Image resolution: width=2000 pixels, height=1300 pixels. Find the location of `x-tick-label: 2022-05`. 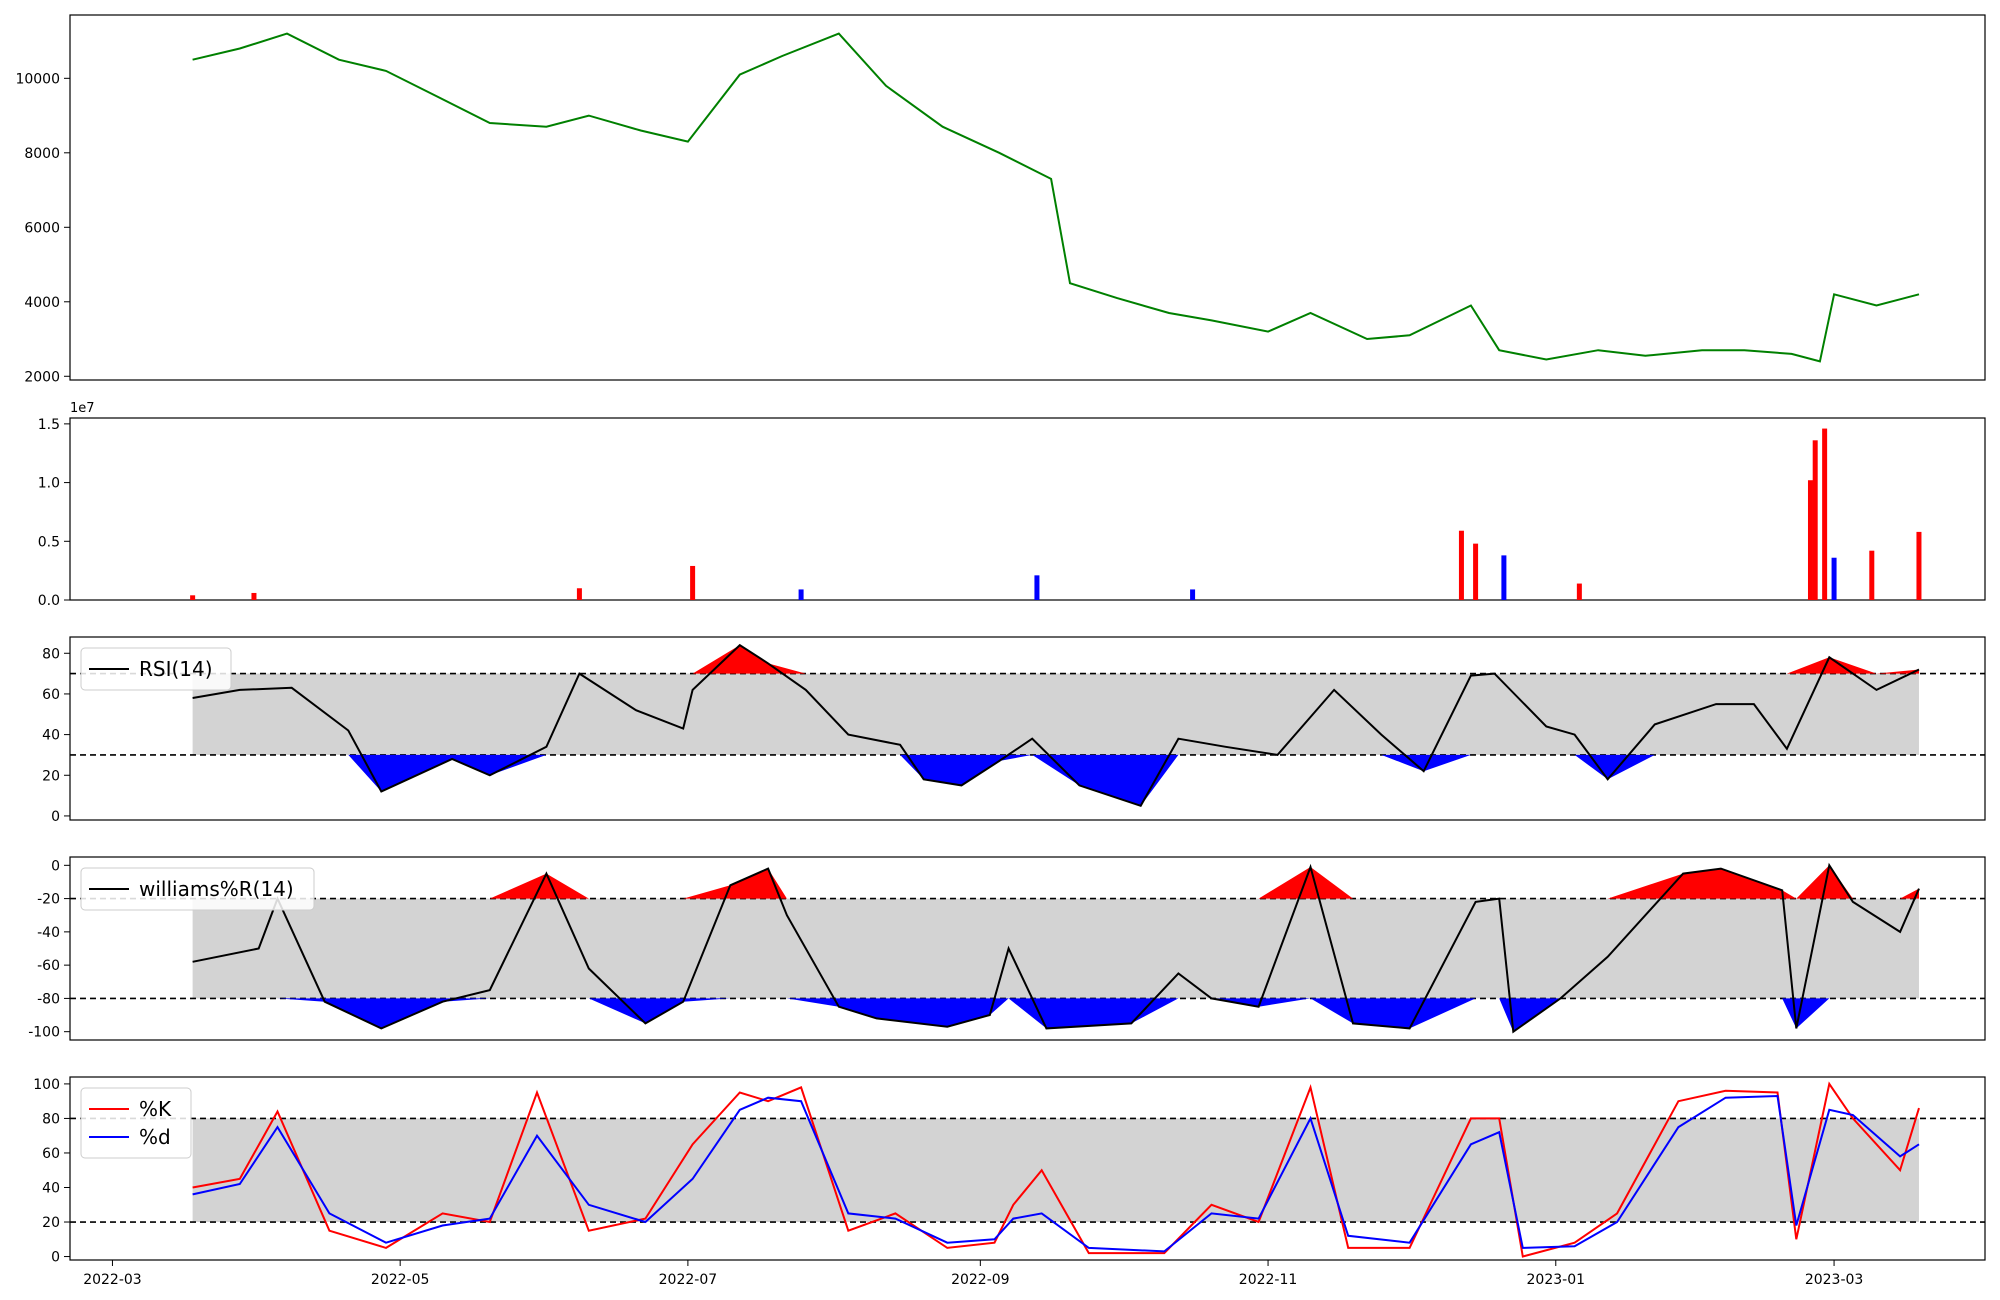

x-tick-label: 2022-05 is located at coordinates (400, 1280).